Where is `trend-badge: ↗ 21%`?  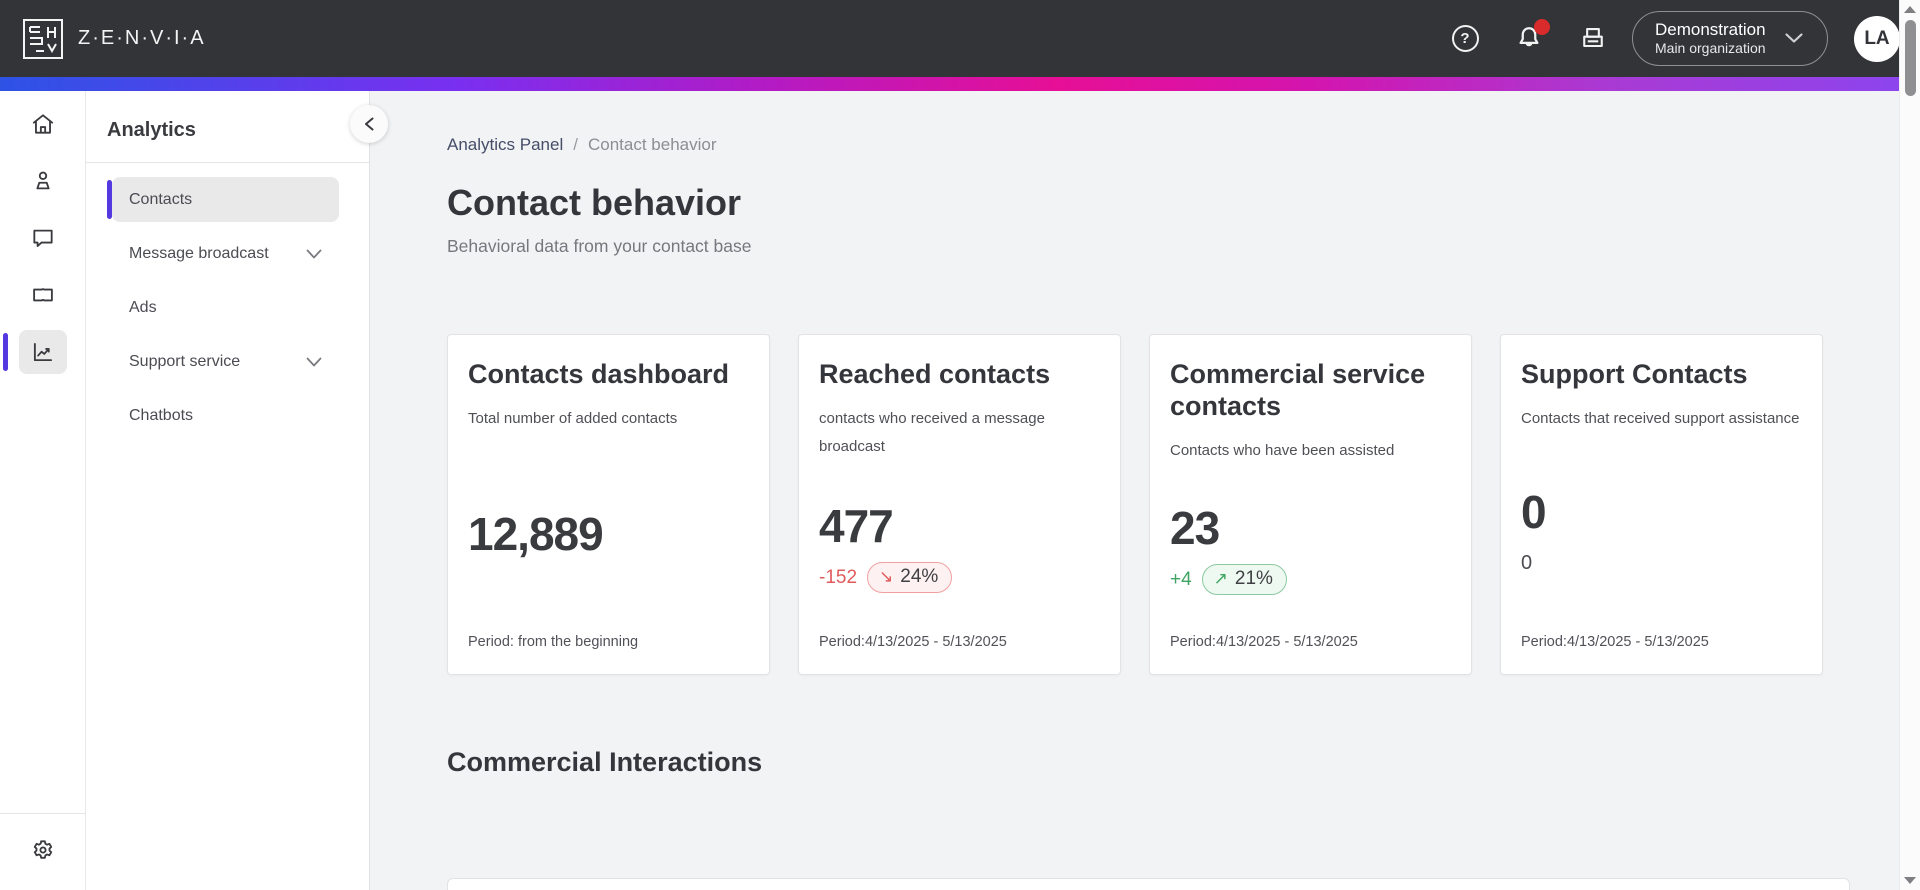
trend-badge: ↗ 21% is located at coordinates (1244, 580).